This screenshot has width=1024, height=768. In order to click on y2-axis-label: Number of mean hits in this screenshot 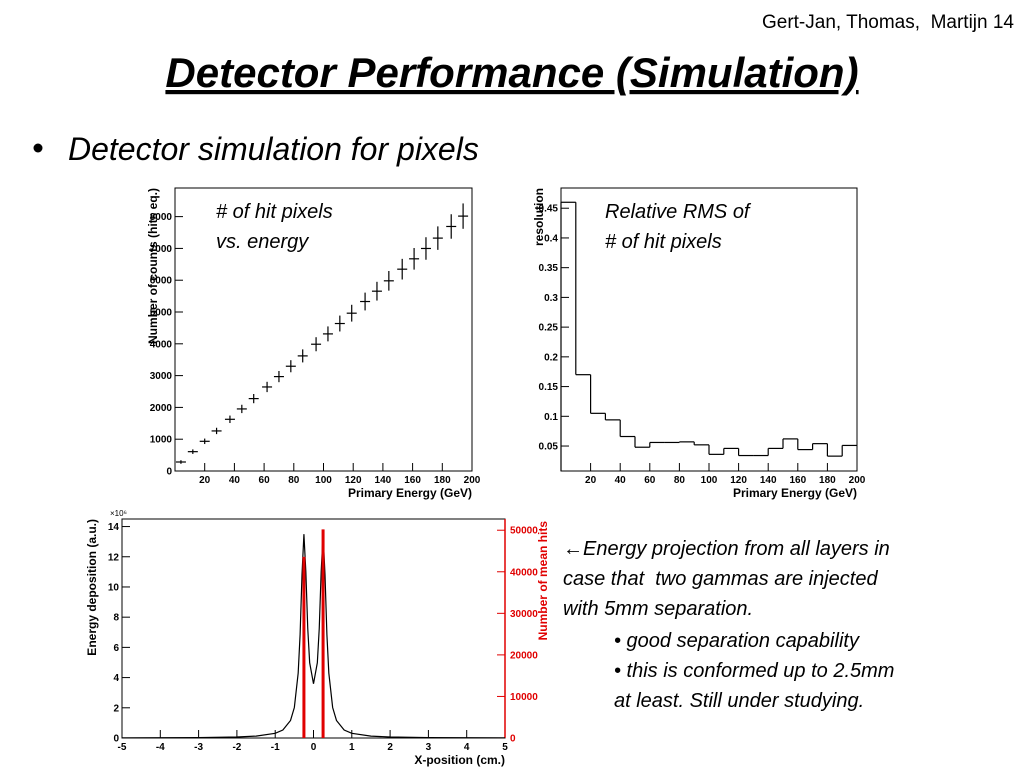, I will do `click(543, 581)`.